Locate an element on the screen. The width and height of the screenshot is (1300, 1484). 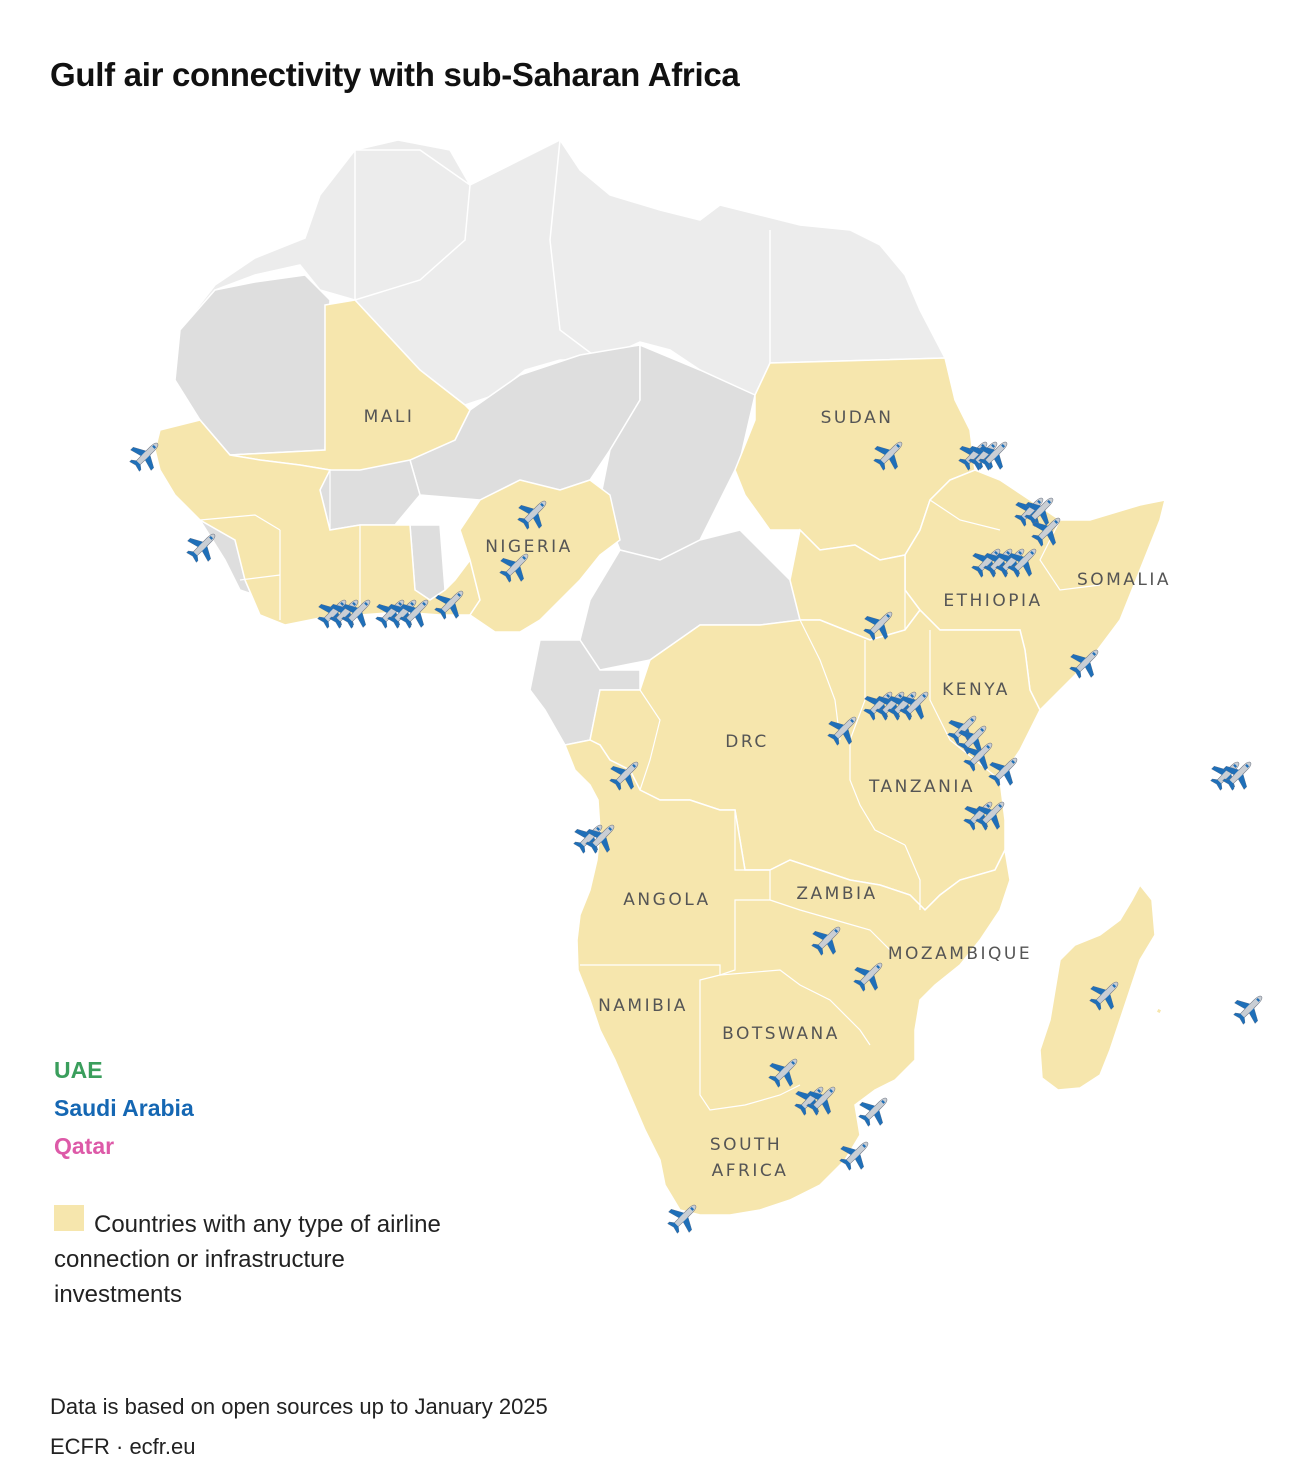
label-mali: MALI is located at coordinates (389, 417).